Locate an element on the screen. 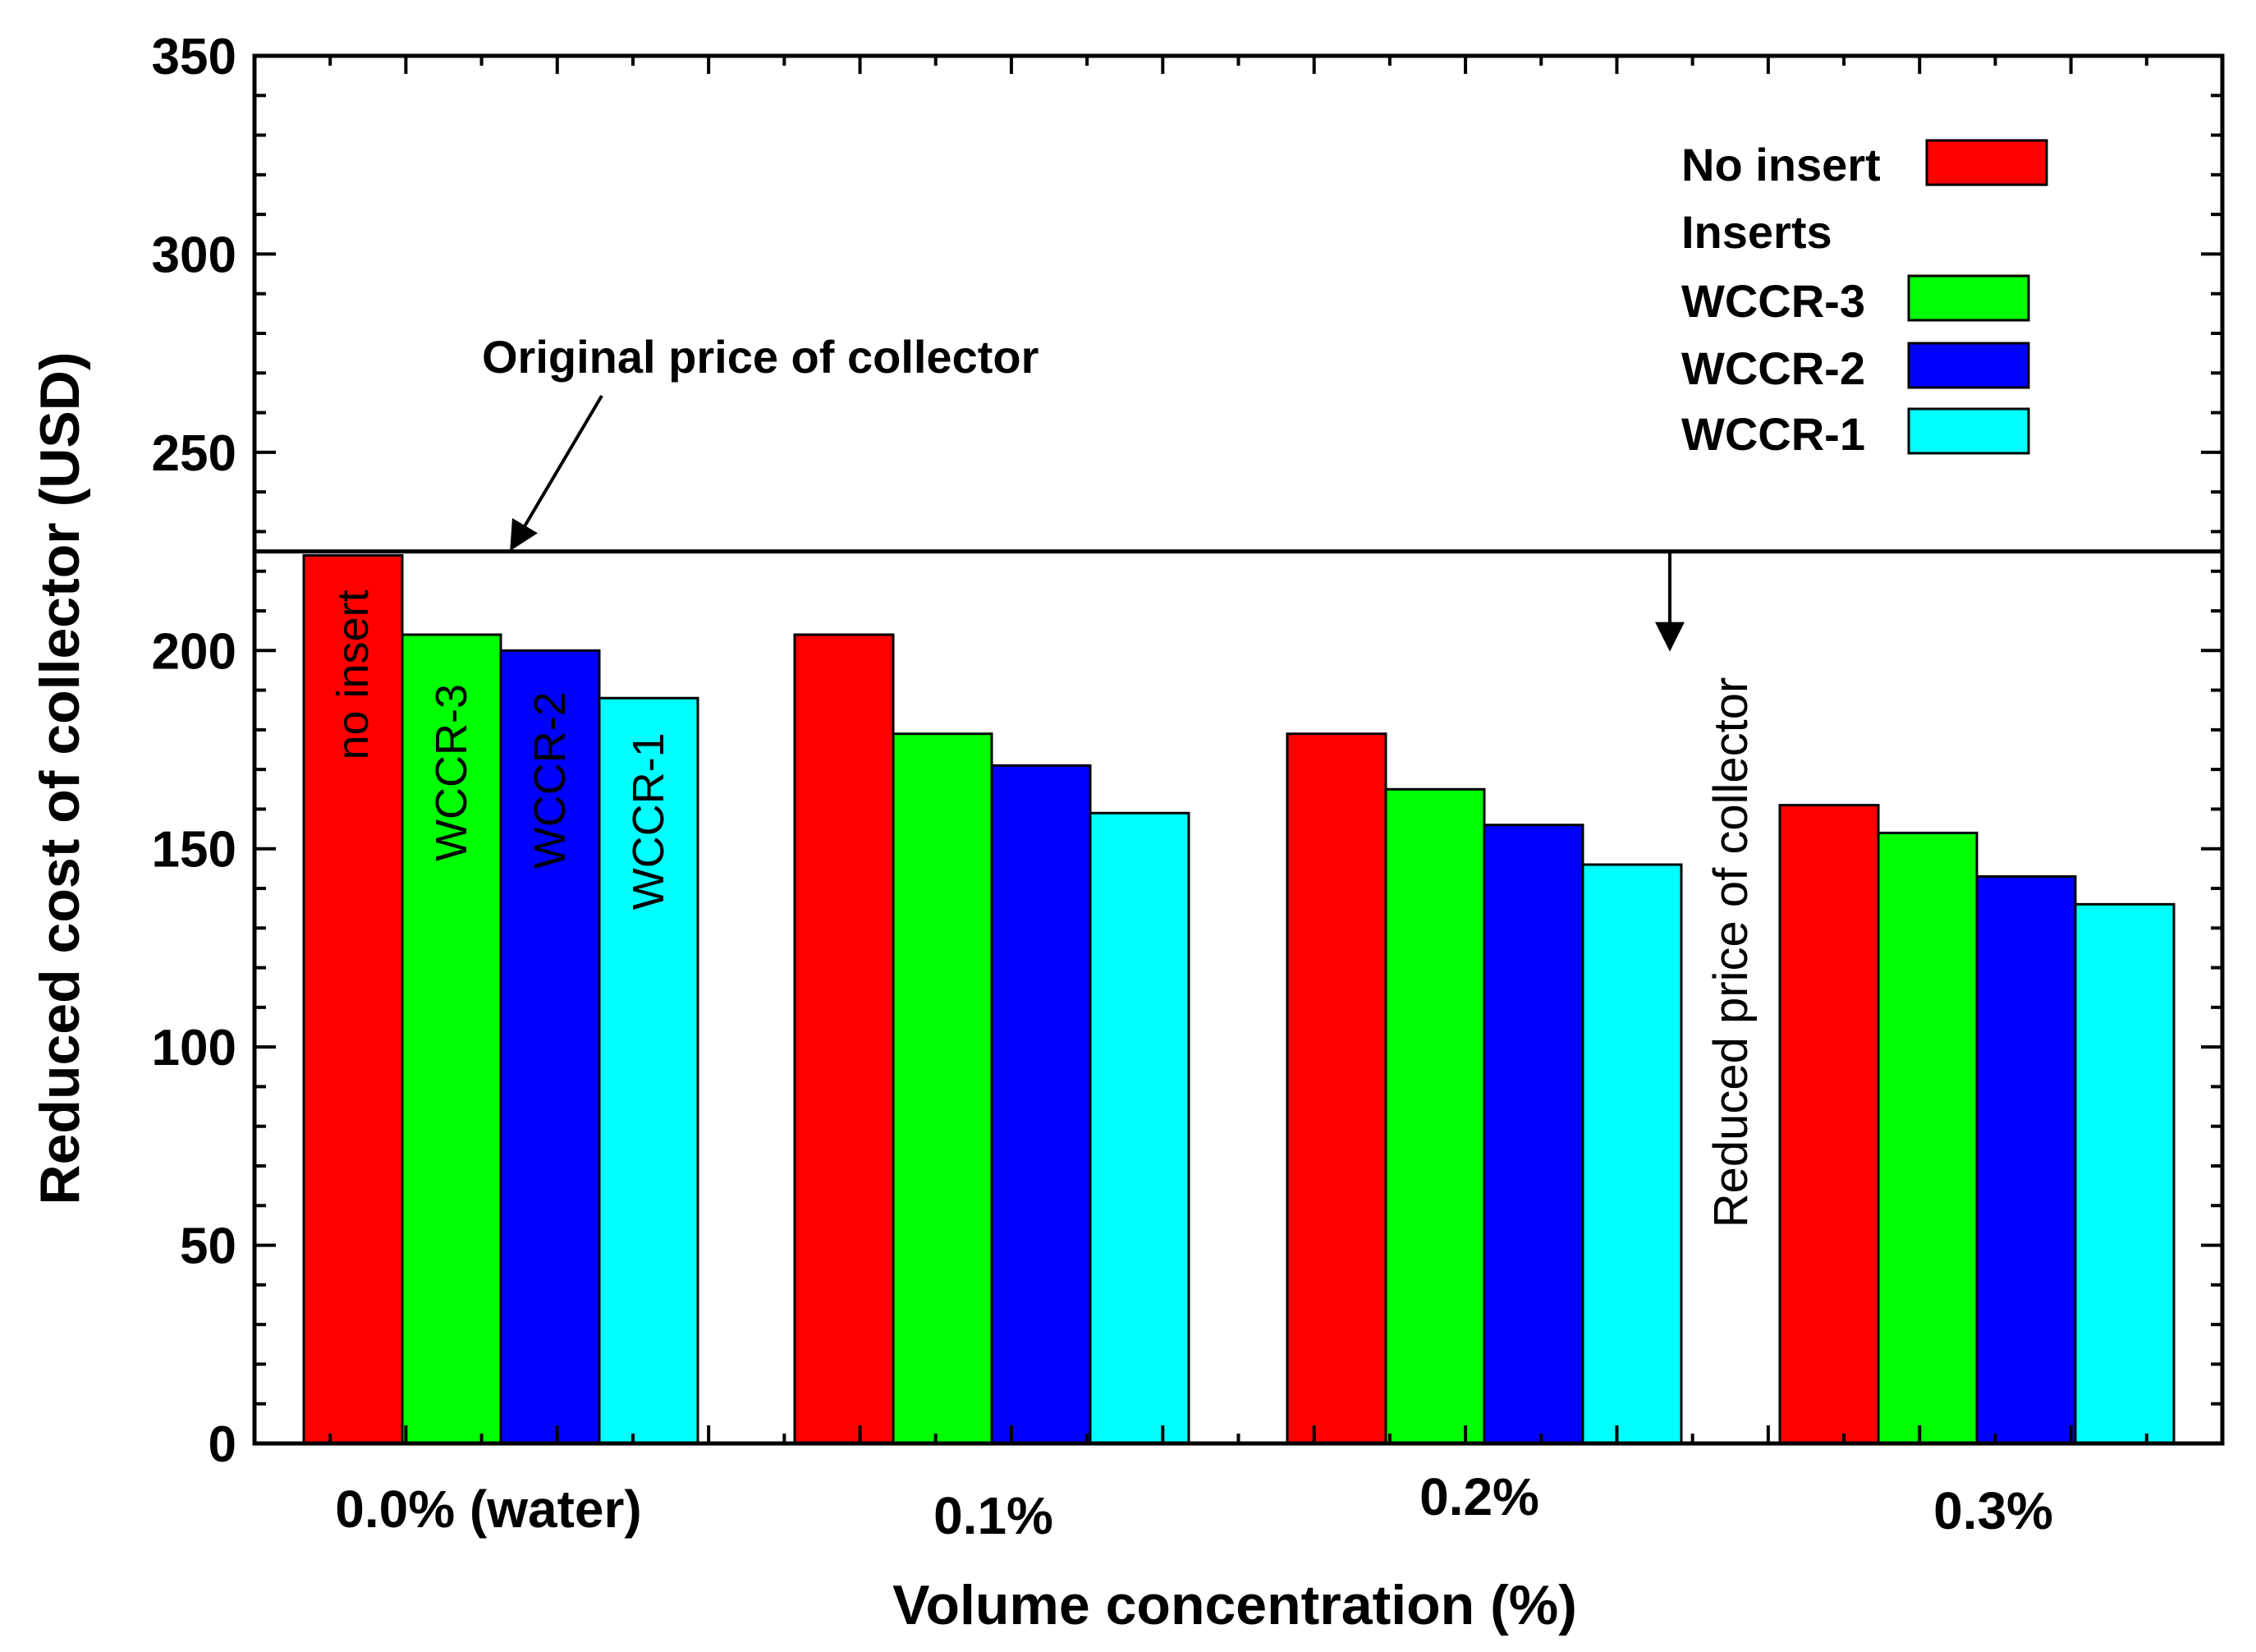 The width and height of the screenshot is (2256, 1652). y-axis-title: Reduced cost of collector (USD) is located at coordinates (60, 778).